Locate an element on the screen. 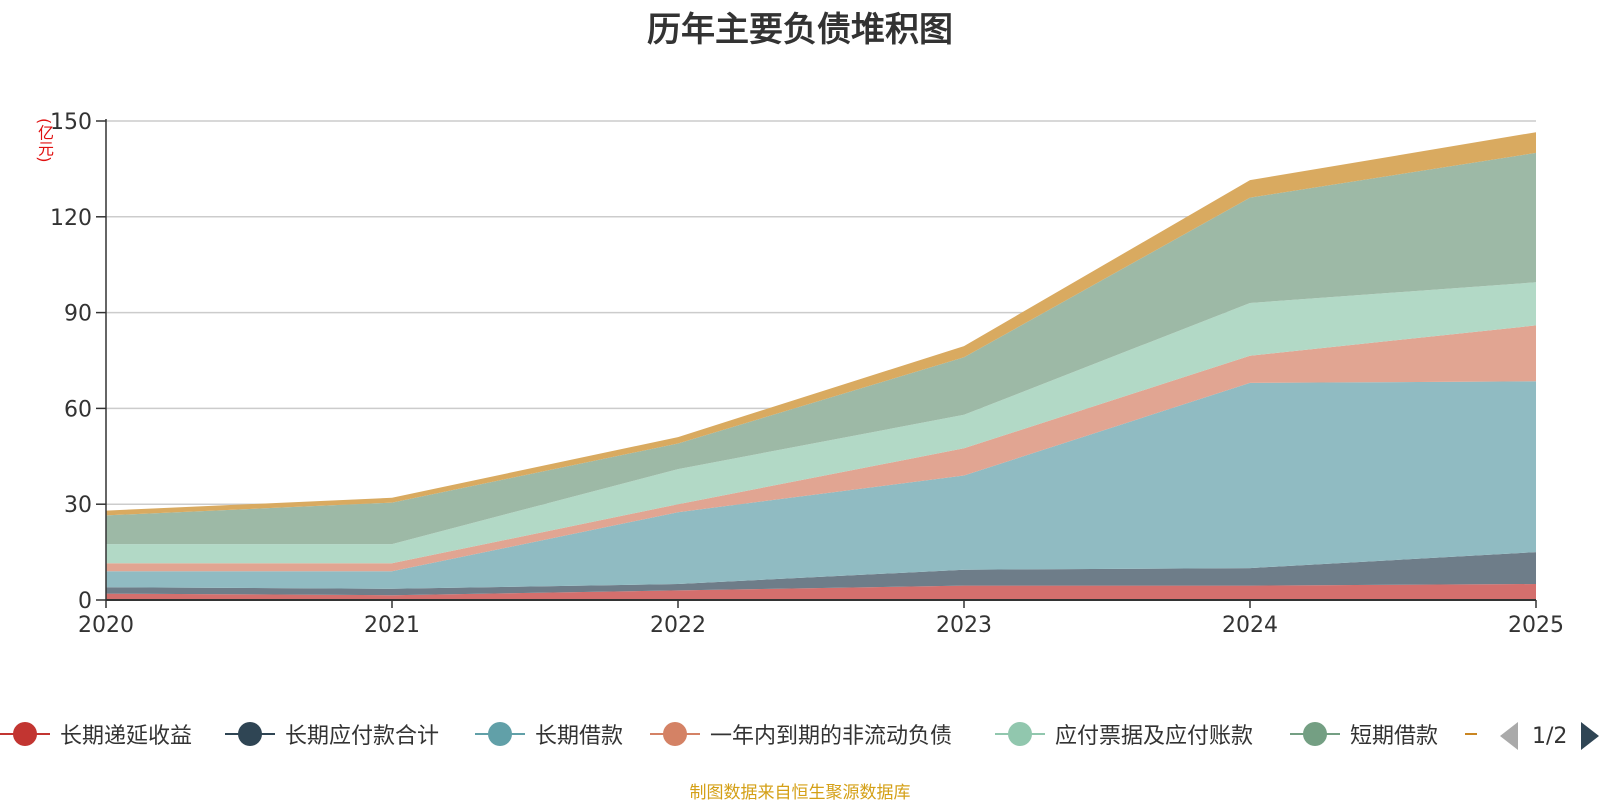 This screenshot has height=803, width=1600. legend-item: 长期借款 is located at coordinates (549, 734).